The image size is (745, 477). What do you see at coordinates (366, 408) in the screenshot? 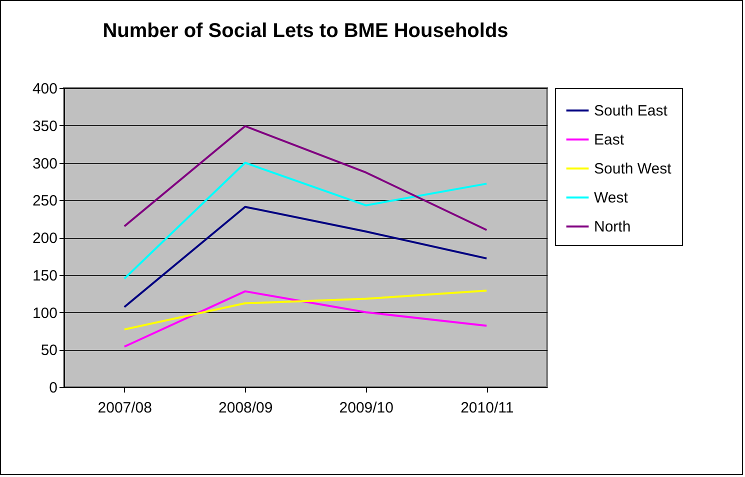
I see `x-tick-label: 2009/10` at bounding box center [366, 408].